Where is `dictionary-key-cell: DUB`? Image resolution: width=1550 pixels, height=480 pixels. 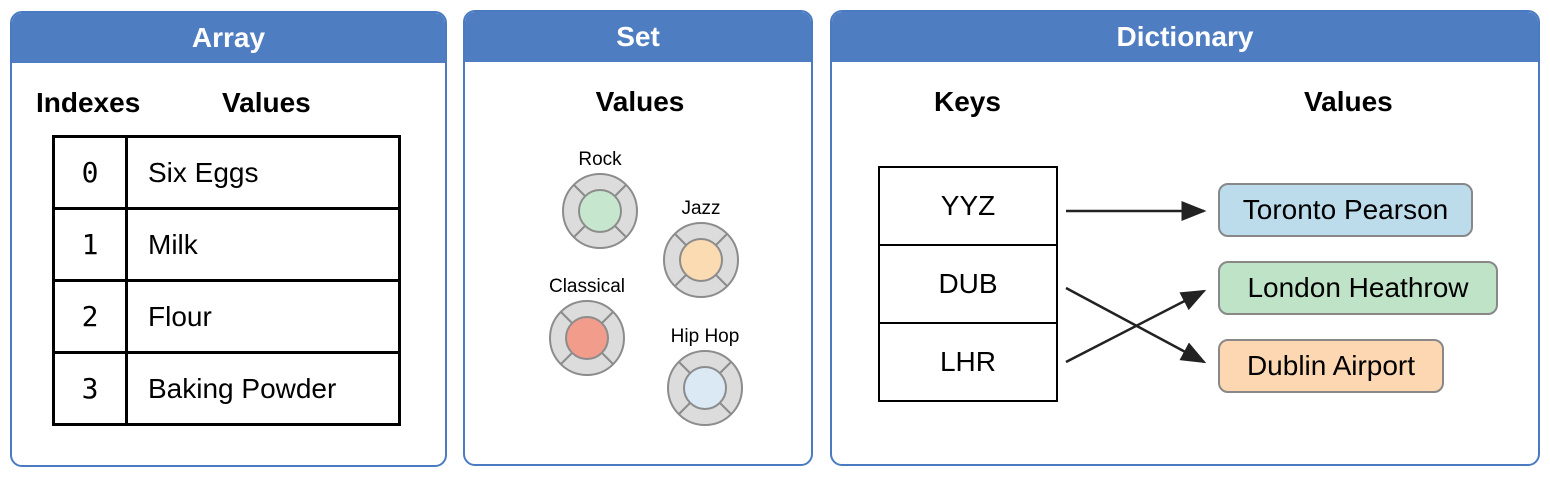 dictionary-key-cell: DUB is located at coordinates (968, 285).